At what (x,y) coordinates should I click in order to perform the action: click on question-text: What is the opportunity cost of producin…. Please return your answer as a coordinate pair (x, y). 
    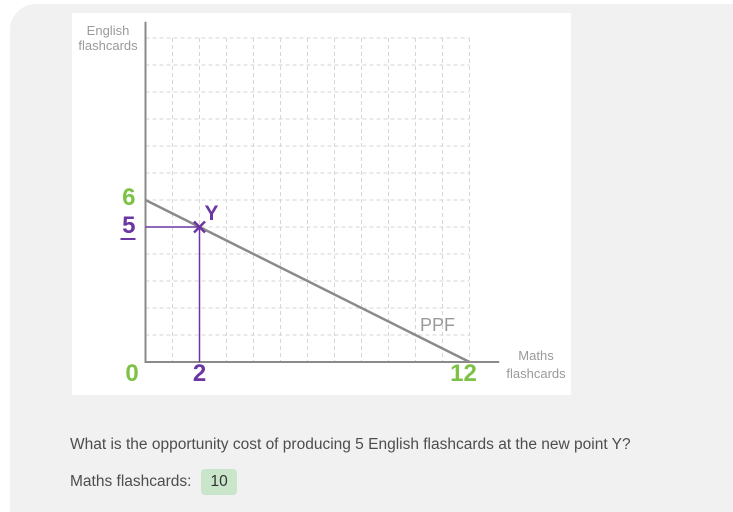
    Looking at the image, I should click on (350, 444).